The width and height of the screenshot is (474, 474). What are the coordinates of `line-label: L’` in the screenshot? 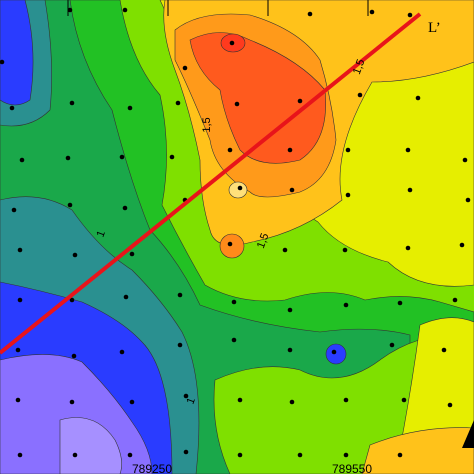 It's located at (434, 28).